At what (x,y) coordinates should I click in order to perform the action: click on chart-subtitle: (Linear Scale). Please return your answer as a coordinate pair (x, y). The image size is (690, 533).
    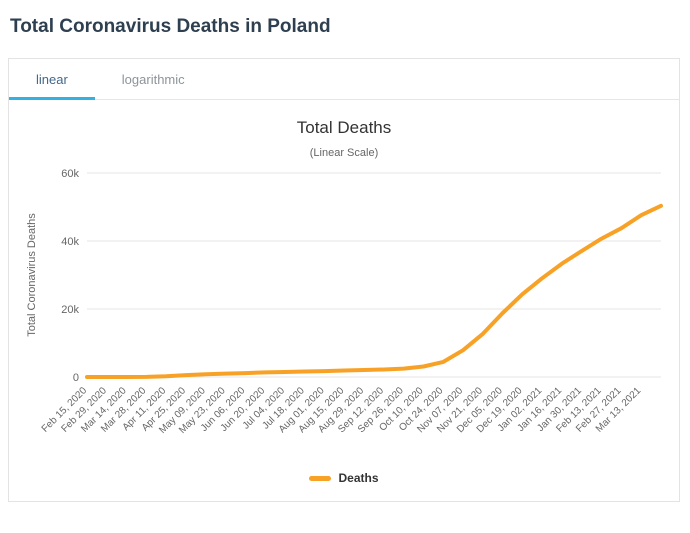
    Looking at the image, I should click on (344, 153).